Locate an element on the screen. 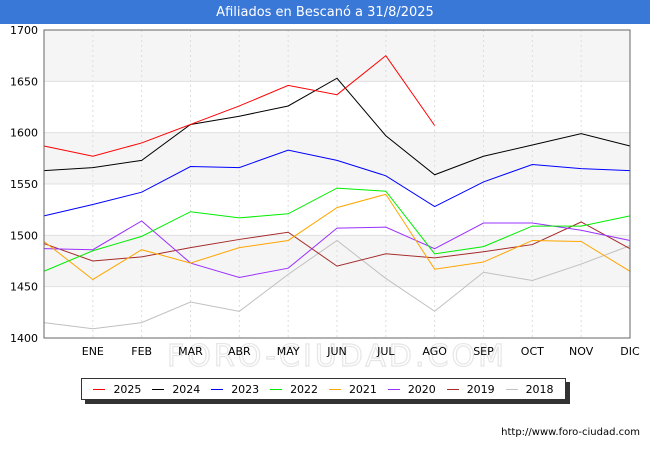  y-tick-label: 1400 is located at coordinates (24, 338).